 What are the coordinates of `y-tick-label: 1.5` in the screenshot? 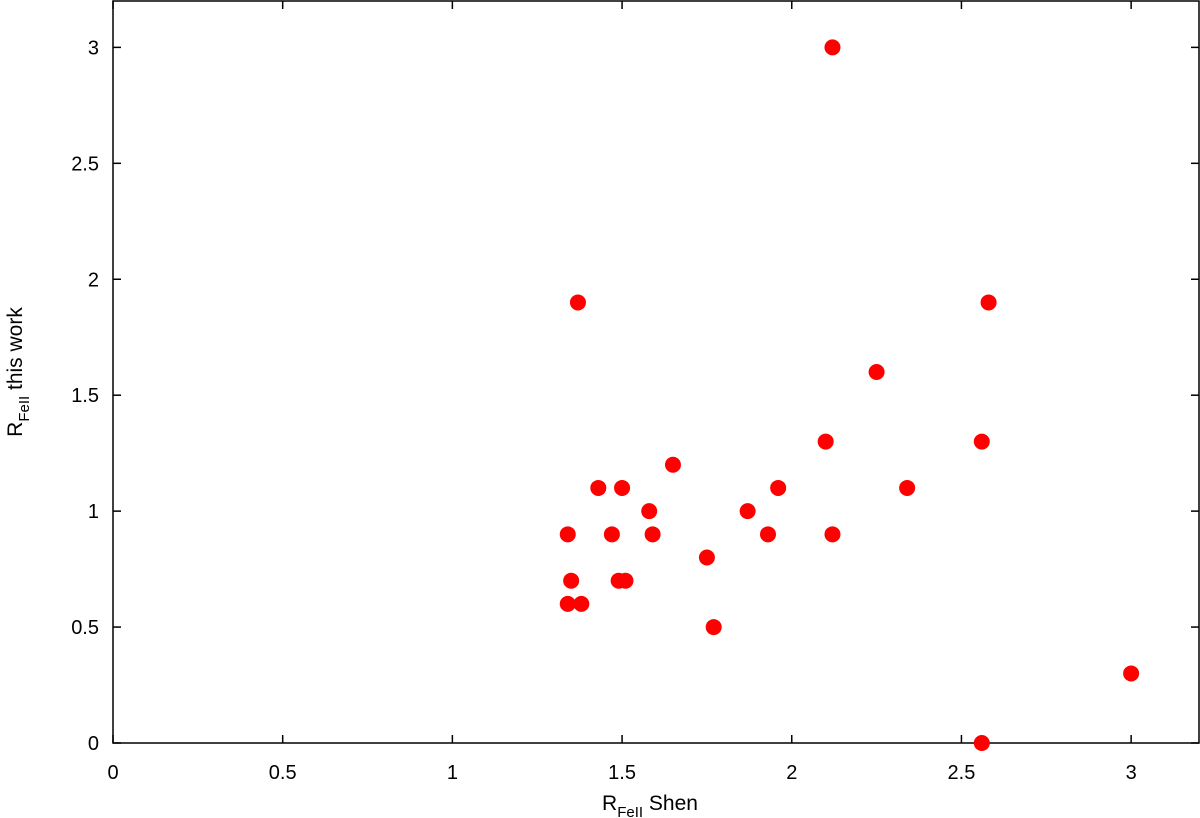 It's located at (85, 396).